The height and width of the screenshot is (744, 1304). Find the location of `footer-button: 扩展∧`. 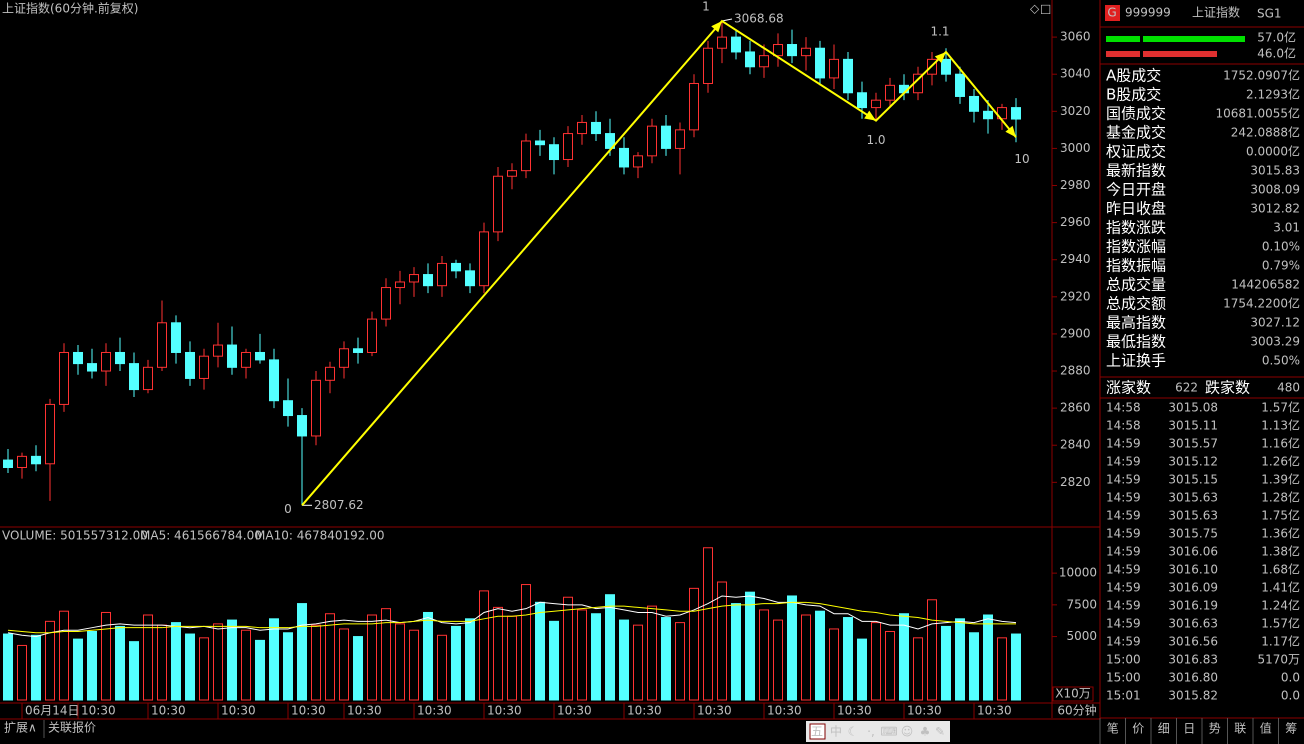

footer-button: 扩展∧ is located at coordinates (20, 728).